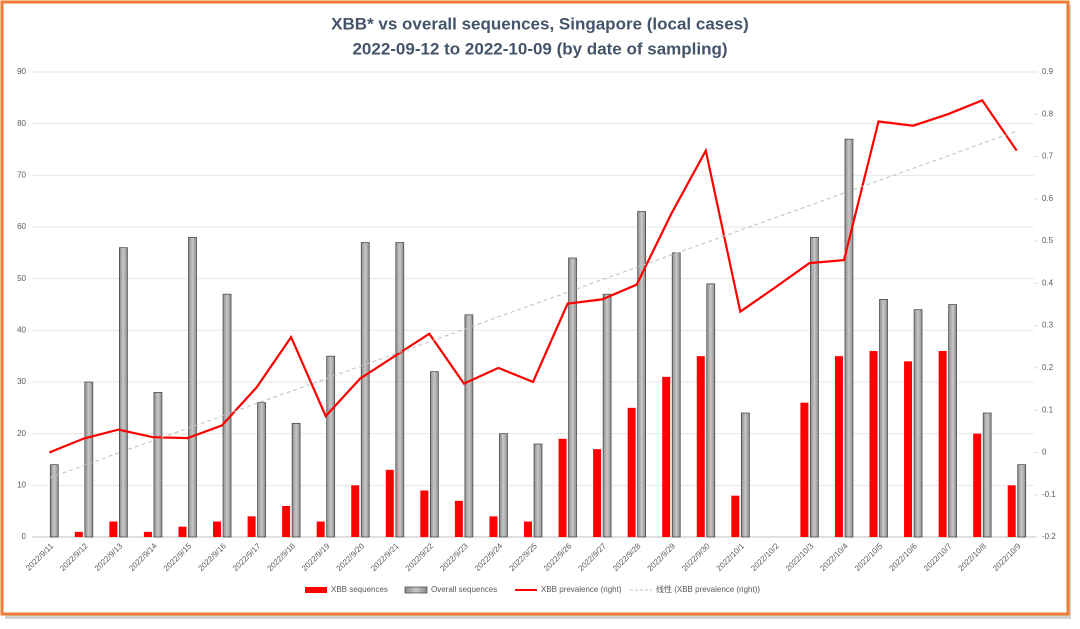  Describe the element at coordinates (1048, 409) in the screenshot. I see `y2-tick-label: 0.1` at that location.